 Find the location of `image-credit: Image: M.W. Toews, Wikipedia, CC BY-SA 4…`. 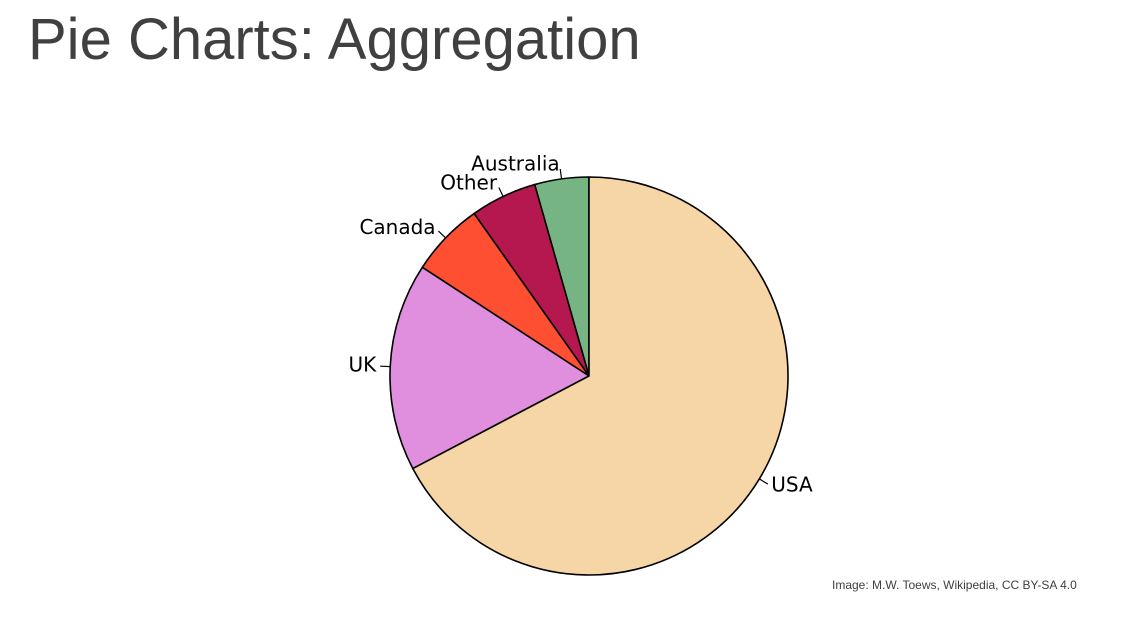

image-credit: Image: M.W. Toews, Wikipedia, CC BY-SA 4… is located at coordinates (954, 585).